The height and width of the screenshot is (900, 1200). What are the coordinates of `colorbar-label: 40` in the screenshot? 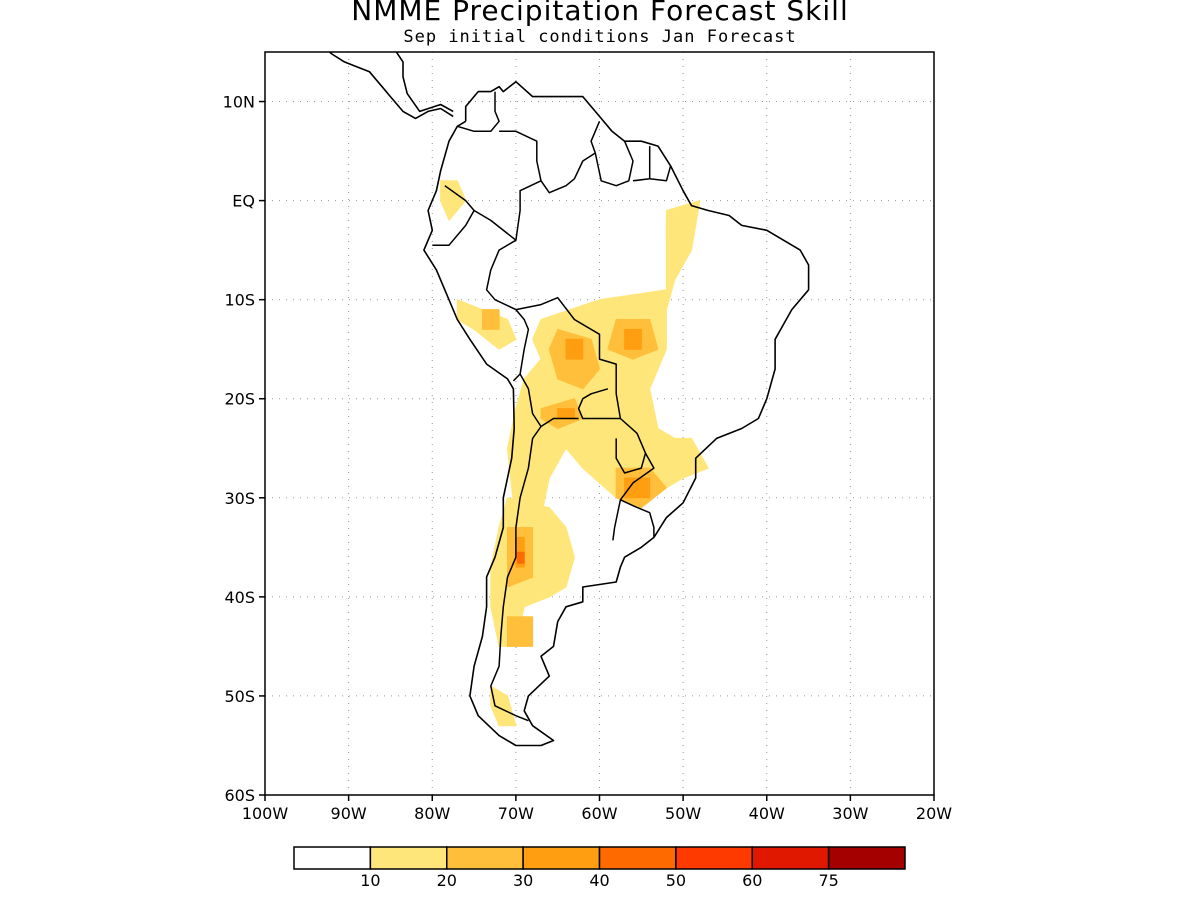 It's located at (599, 880).